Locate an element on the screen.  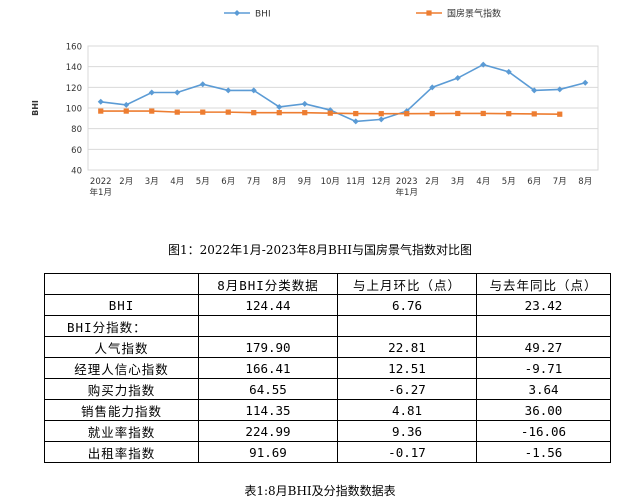
y-tick-label: 120 is located at coordinates (74, 89).